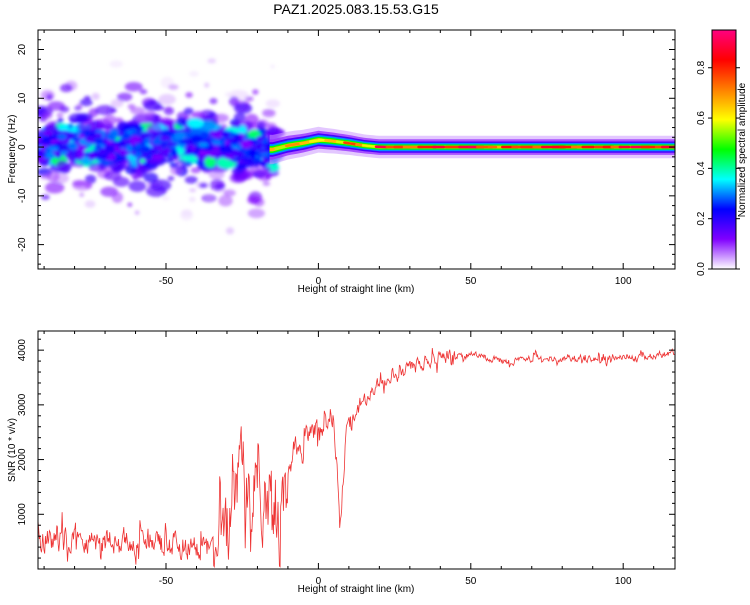  What do you see at coordinates (471, 281) in the screenshot?
I see `spectrogram-x-tick-label: 50` at bounding box center [471, 281].